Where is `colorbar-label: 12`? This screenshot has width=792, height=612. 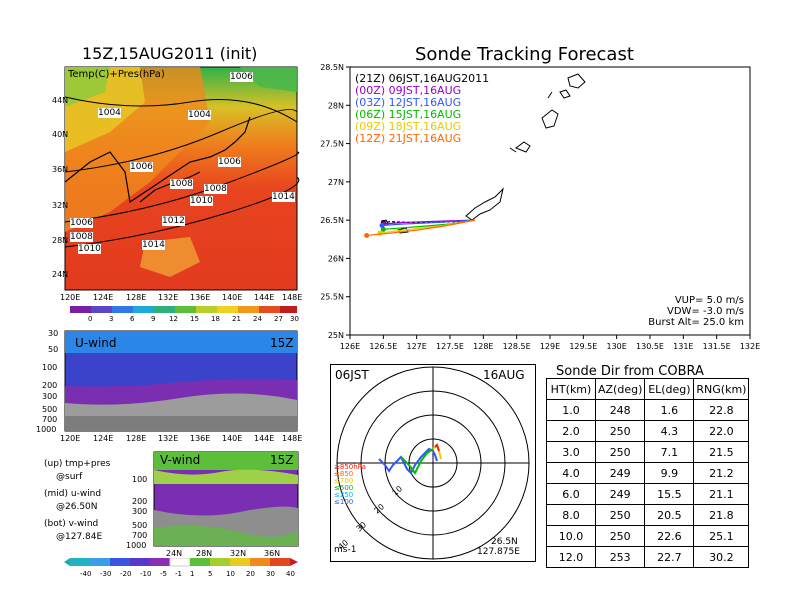 colorbar-label: 12 is located at coordinates (173, 318).